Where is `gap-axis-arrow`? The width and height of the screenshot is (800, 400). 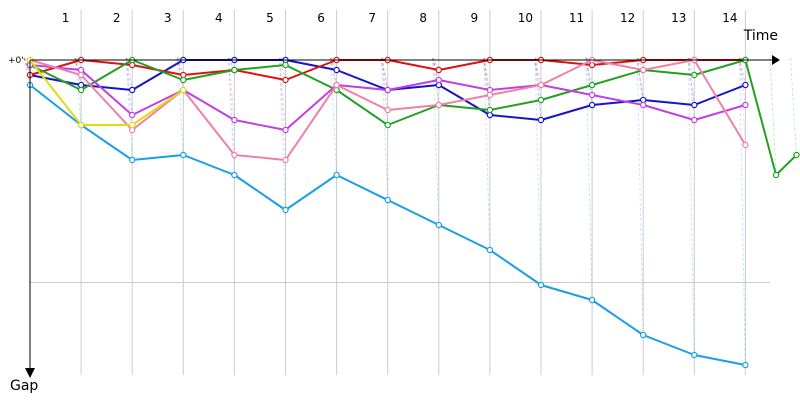 gap-axis-arrow is located at coordinates (30, 373).